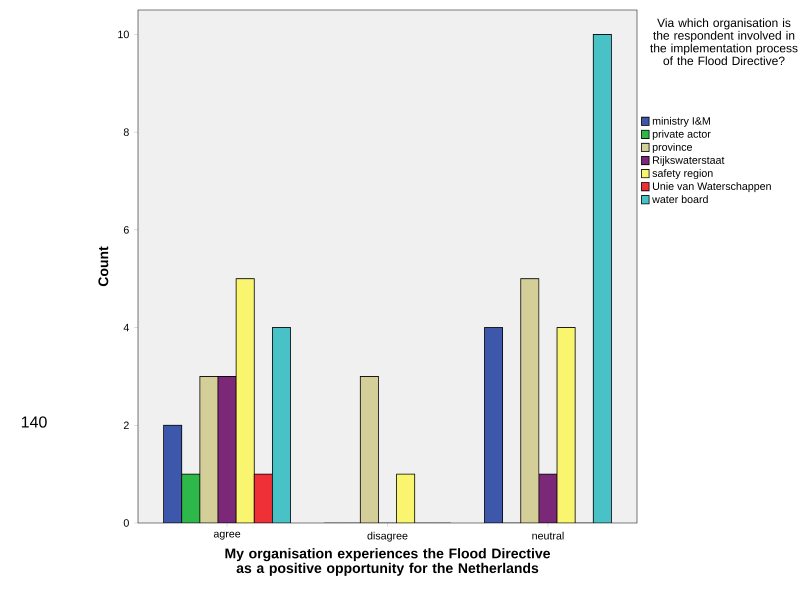  I want to click on y-tick-label: 8, so click(126, 132).